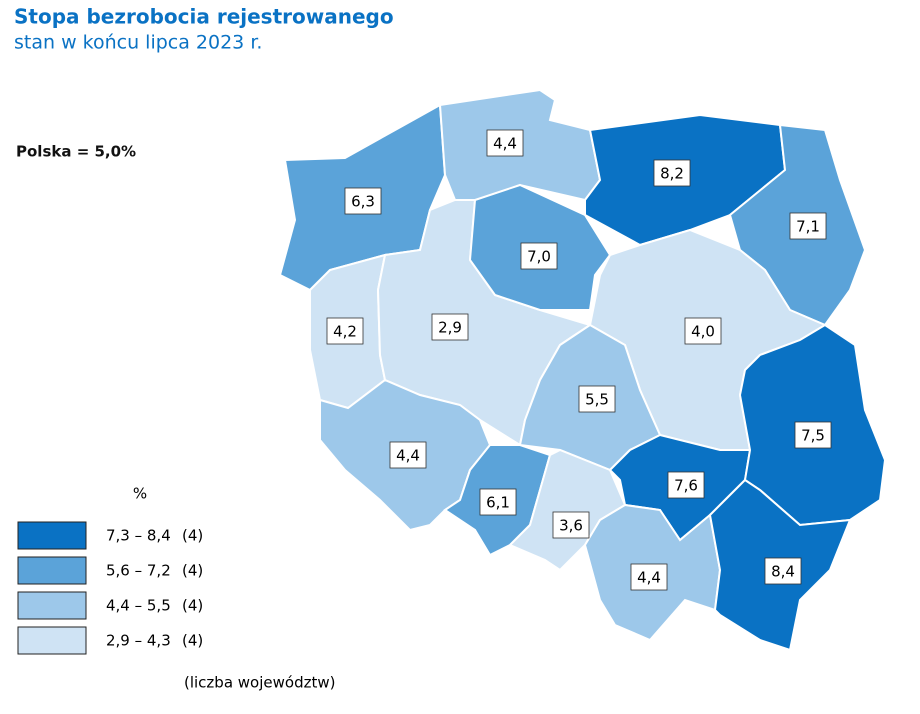  I want to click on region-label: 2,9, so click(450, 328).